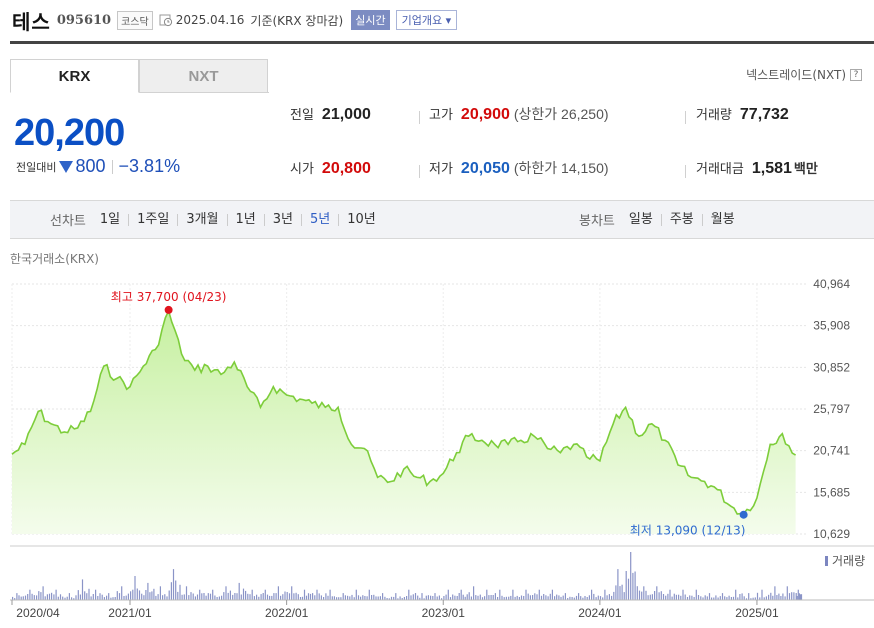 The width and height of the screenshot is (874, 628). I want to click on period-1y: 1년, so click(245, 219).